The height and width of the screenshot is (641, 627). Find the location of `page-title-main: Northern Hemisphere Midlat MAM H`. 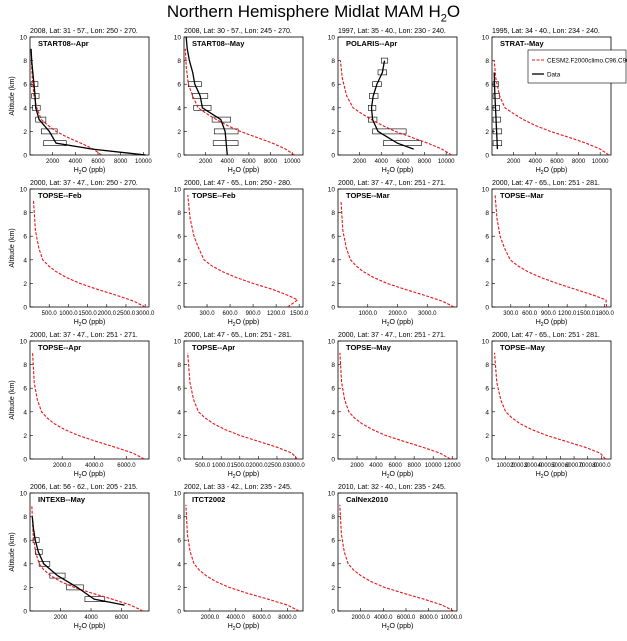

page-title-main: Northern Hemisphere Midlat MAM H is located at coordinates (303, 11).